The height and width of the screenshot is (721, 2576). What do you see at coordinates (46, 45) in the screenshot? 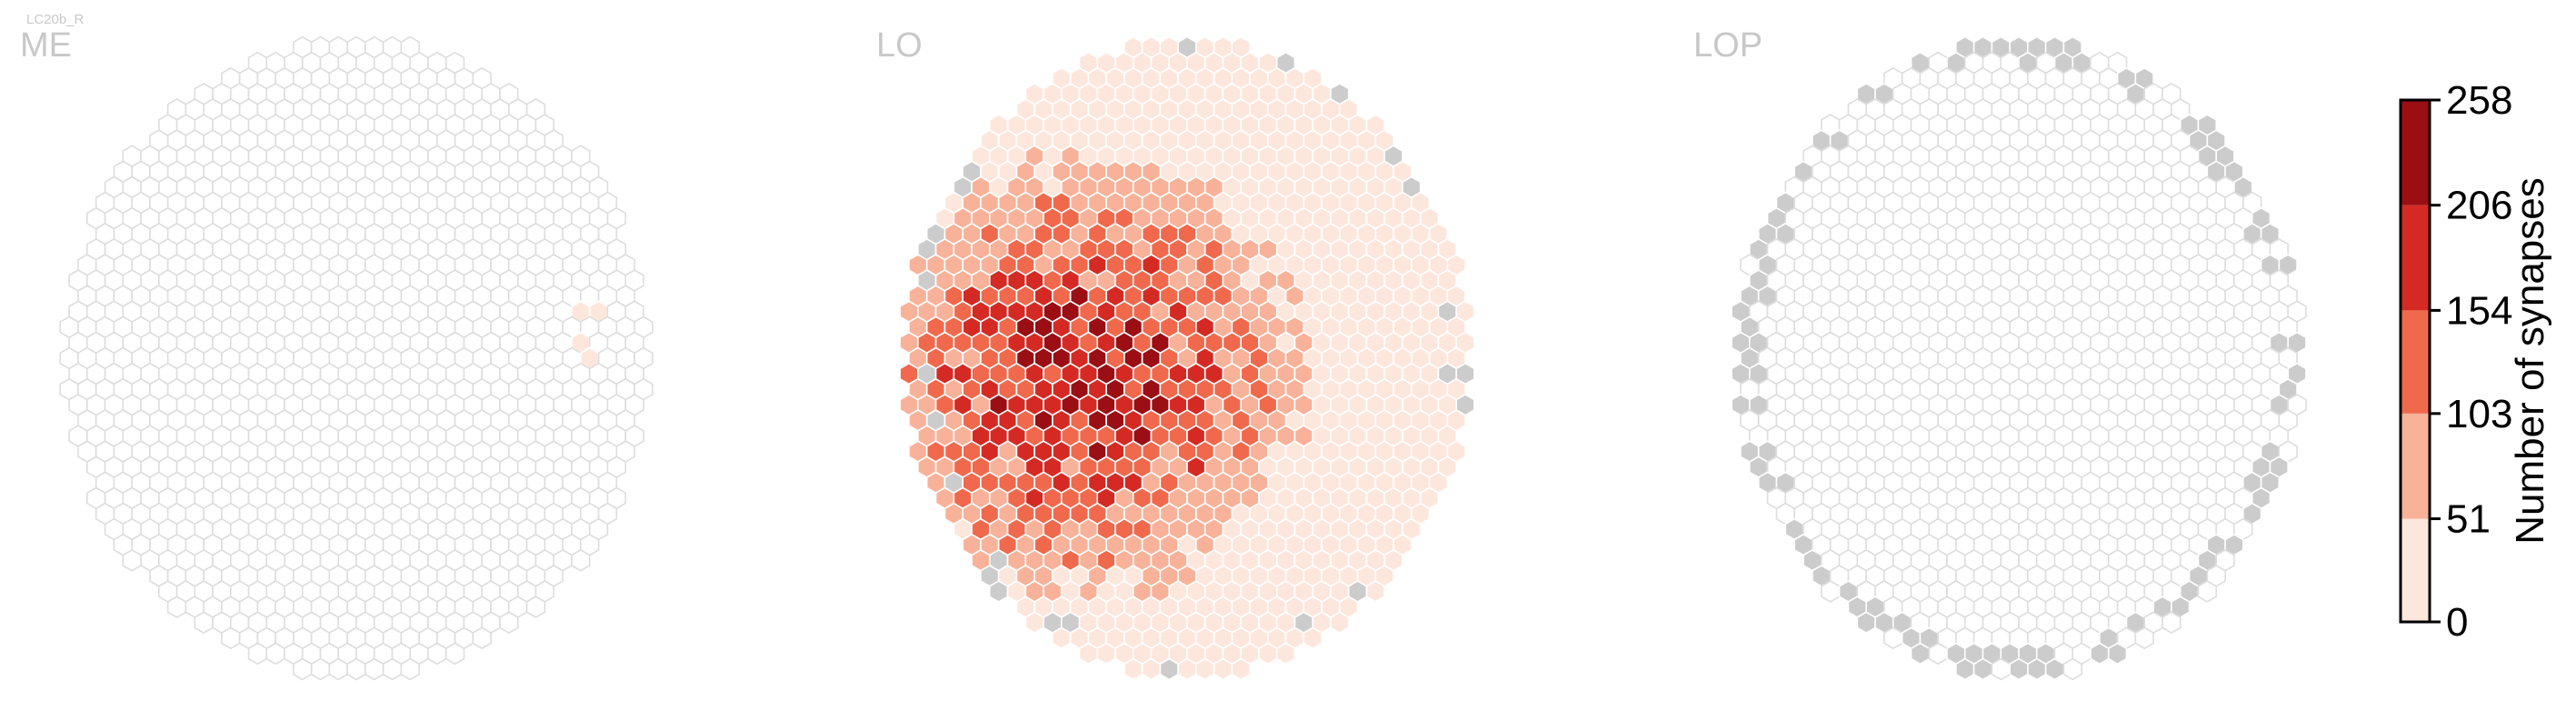
I see `panel-title-me: ME` at bounding box center [46, 45].